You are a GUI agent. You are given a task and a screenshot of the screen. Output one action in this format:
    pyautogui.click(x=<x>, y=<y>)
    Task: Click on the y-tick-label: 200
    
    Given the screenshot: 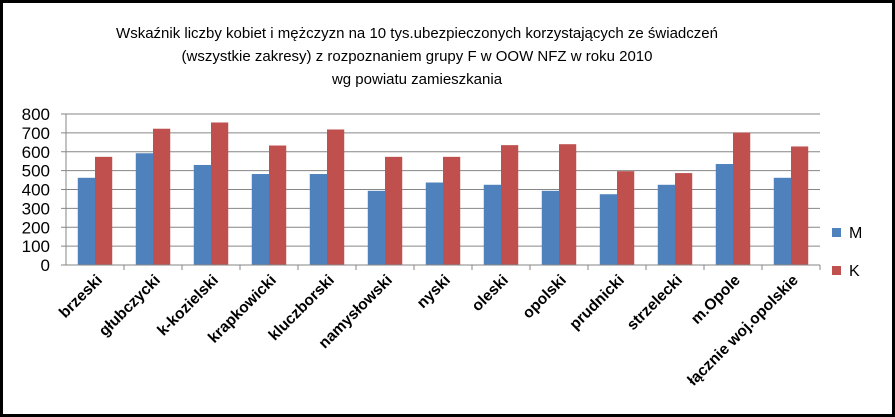 What is the action you would take?
    pyautogui.click(x=36, y=227)
    